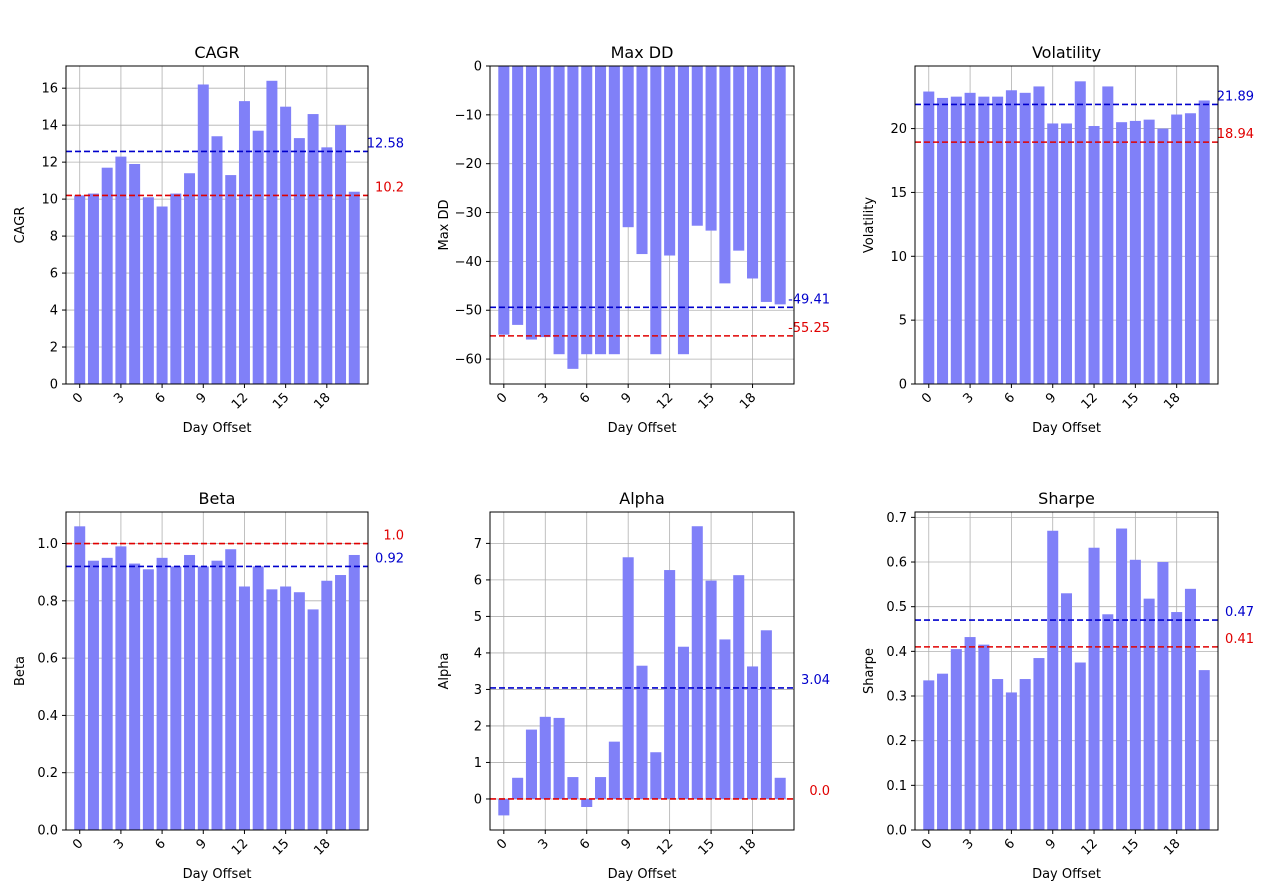 The image size is (1280, 888). What do you see at coordinates (1239, 639) in the screenshot?
I see `reference-label: 0.41` at bounding box center [1239, 639].